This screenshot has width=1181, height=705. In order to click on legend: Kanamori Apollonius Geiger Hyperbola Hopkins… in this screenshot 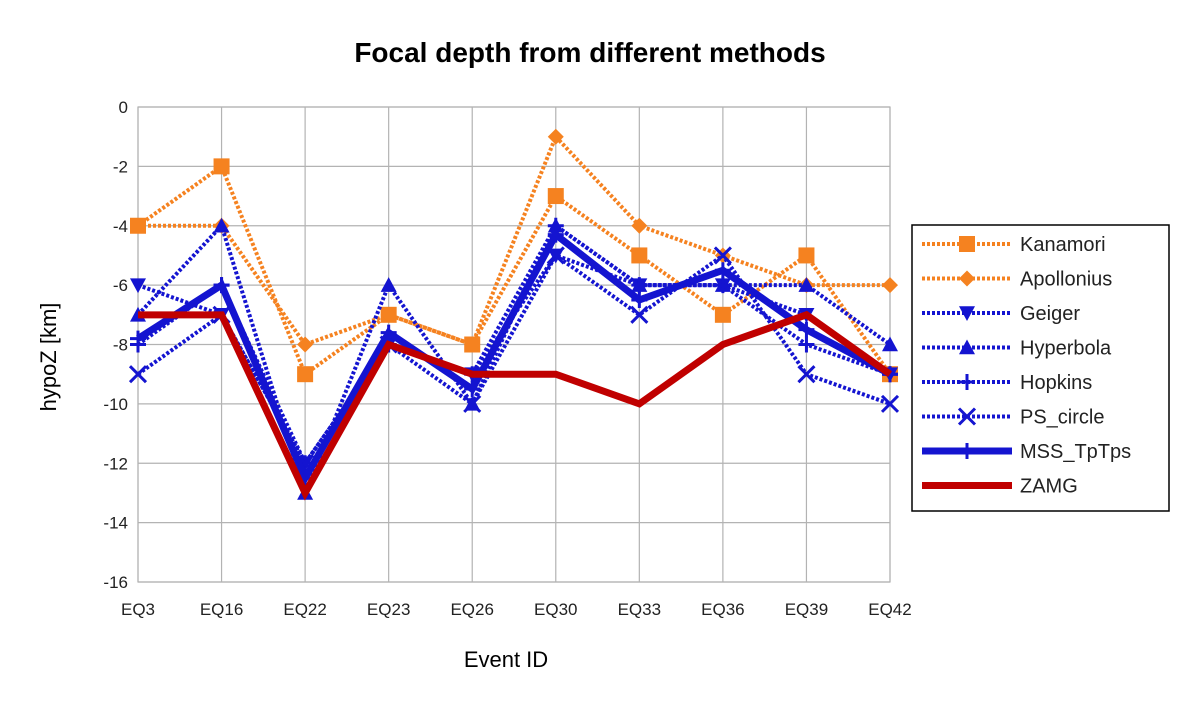, I will do `click(1040, 368)`.